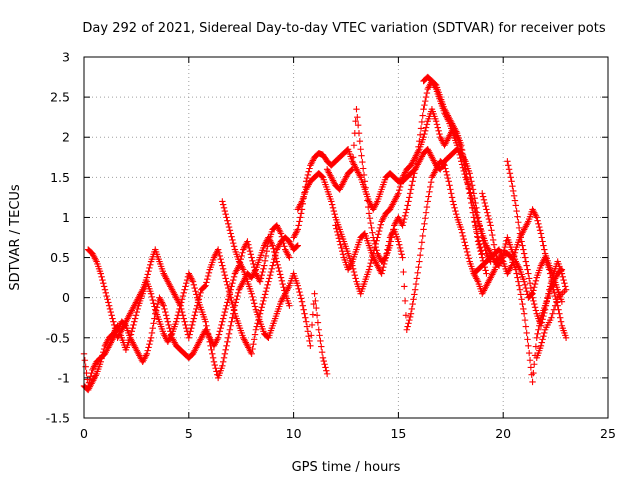 The width and height of the screenshot is (640, 480). What do you see at coordinates (58, 337) in the screenshot?
I see `y-tick-label: -0.5` at bounding box center [58, 337].